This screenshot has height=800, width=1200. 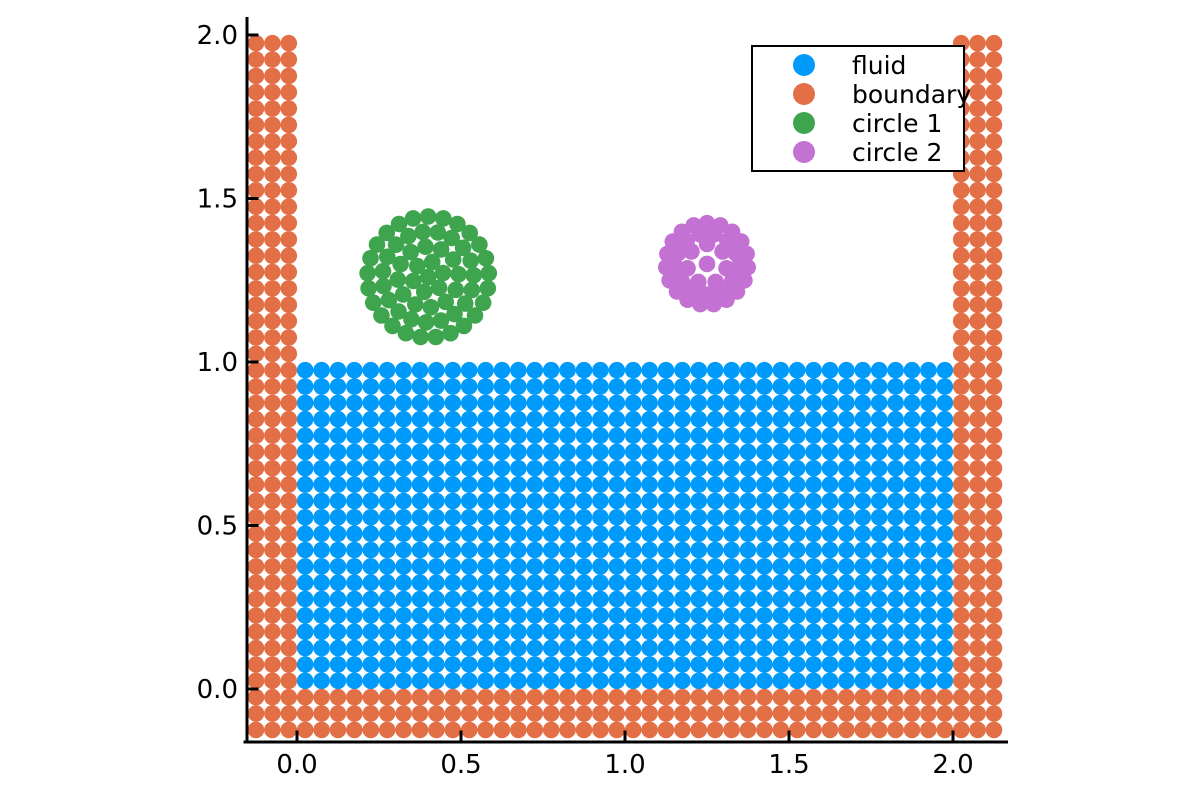 I want to click on legend-label-fluid: fluid, so click(x=879, y=65).